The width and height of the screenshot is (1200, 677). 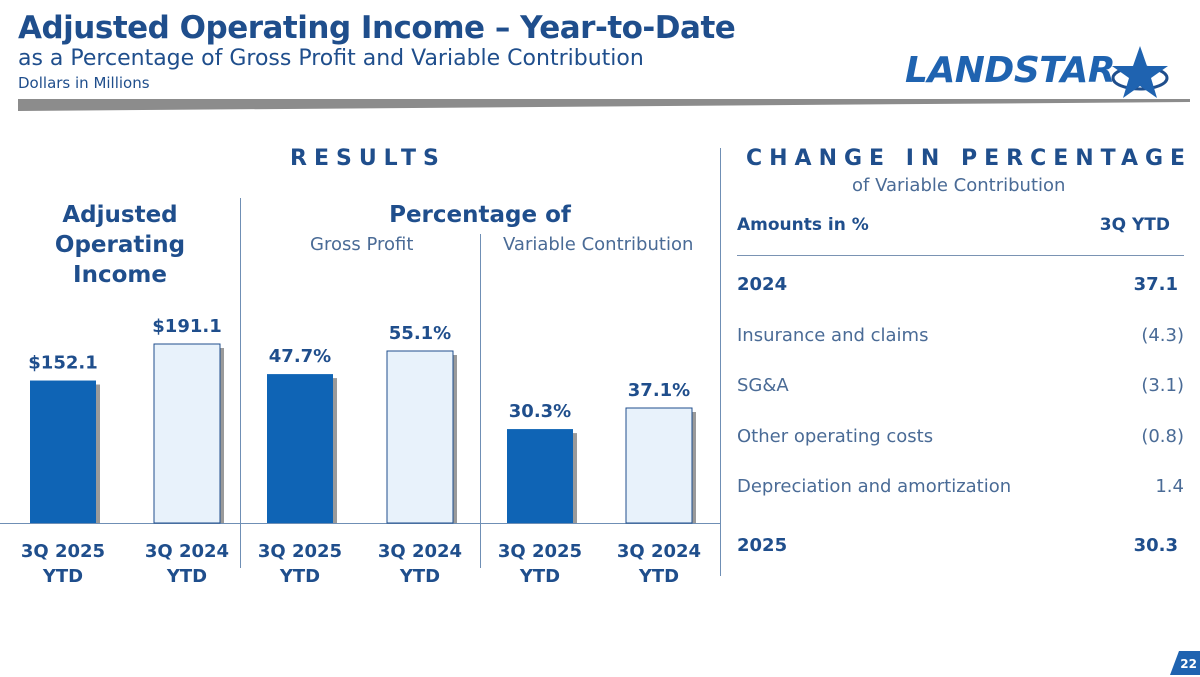 What do you see at coordinates (960, 255) in the screenshot?
I see `table-rule` at bounding box center [960, 255].